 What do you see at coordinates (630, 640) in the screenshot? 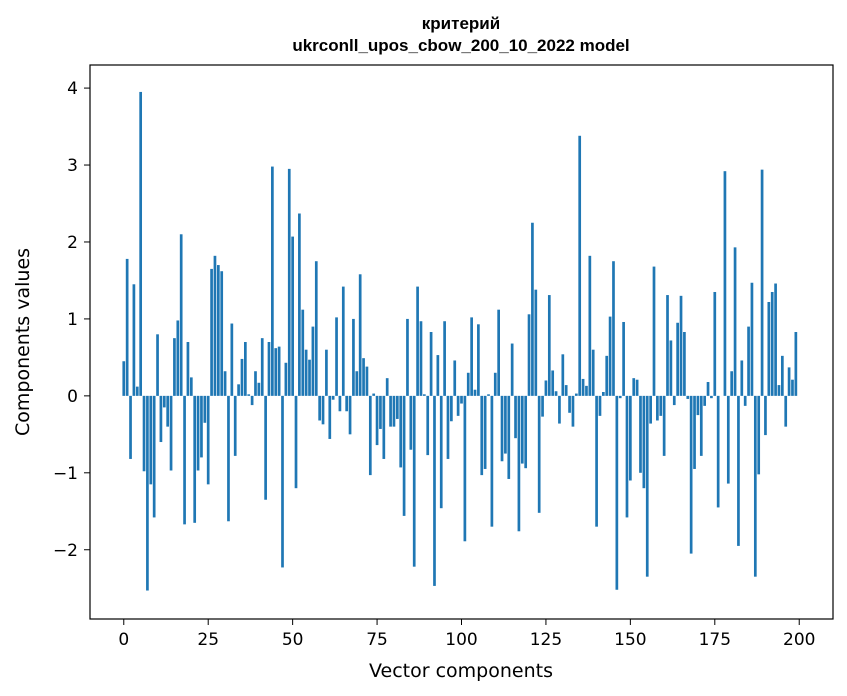
I see `x-tick-label: 150` at bounding box center [630, 640].